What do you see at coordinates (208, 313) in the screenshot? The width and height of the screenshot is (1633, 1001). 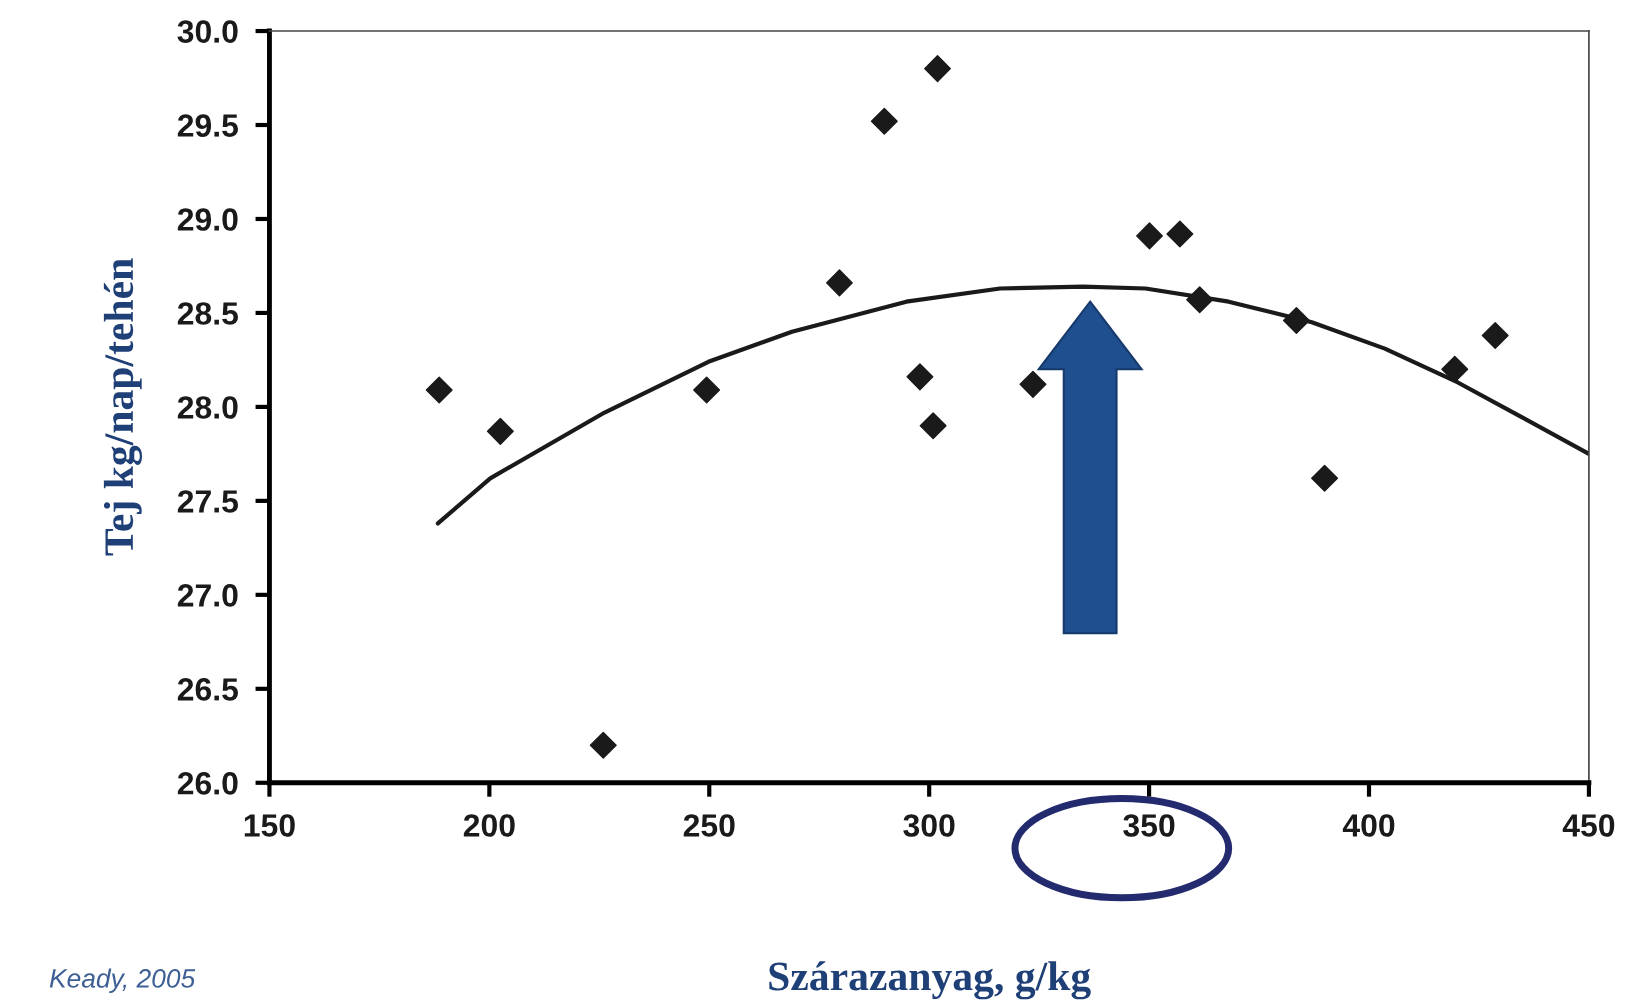 I see `y-tick-label: 28.5` at bounding box center [208, 313].